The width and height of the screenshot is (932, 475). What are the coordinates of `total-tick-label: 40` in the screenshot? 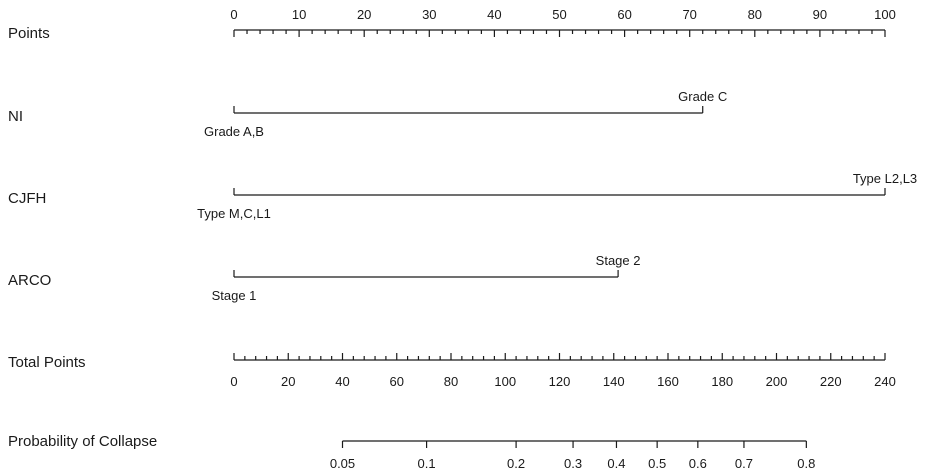 It's located at (342, 381).